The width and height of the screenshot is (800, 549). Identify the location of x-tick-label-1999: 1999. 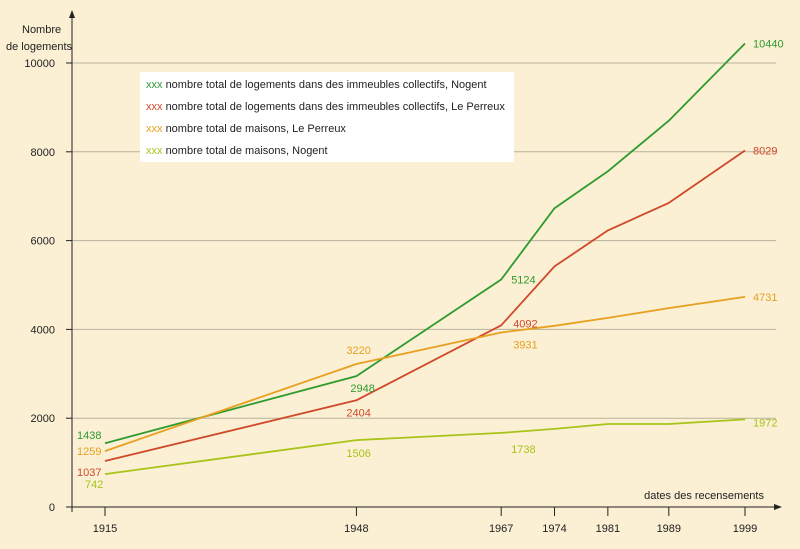
(745, 529).